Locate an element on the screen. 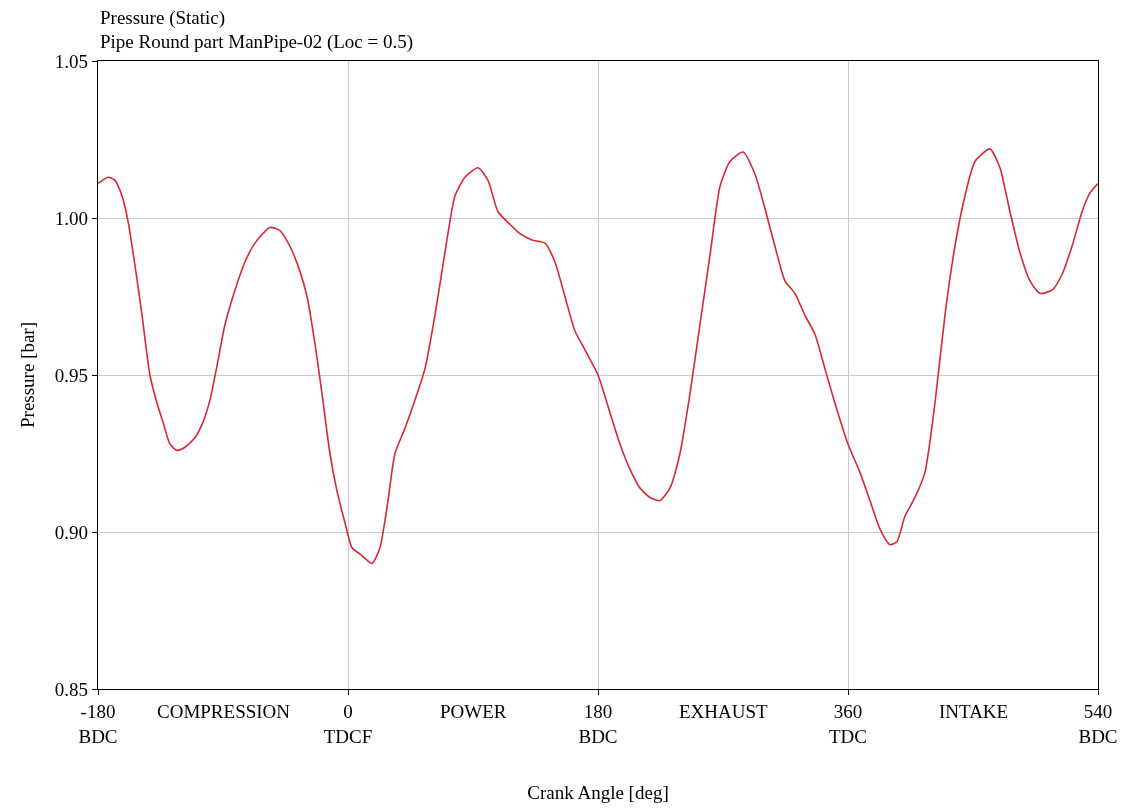 The height and width of the screenshot is (812, 1131). x-tick-label: 540 BDC is located at coordinates (1098, 723).